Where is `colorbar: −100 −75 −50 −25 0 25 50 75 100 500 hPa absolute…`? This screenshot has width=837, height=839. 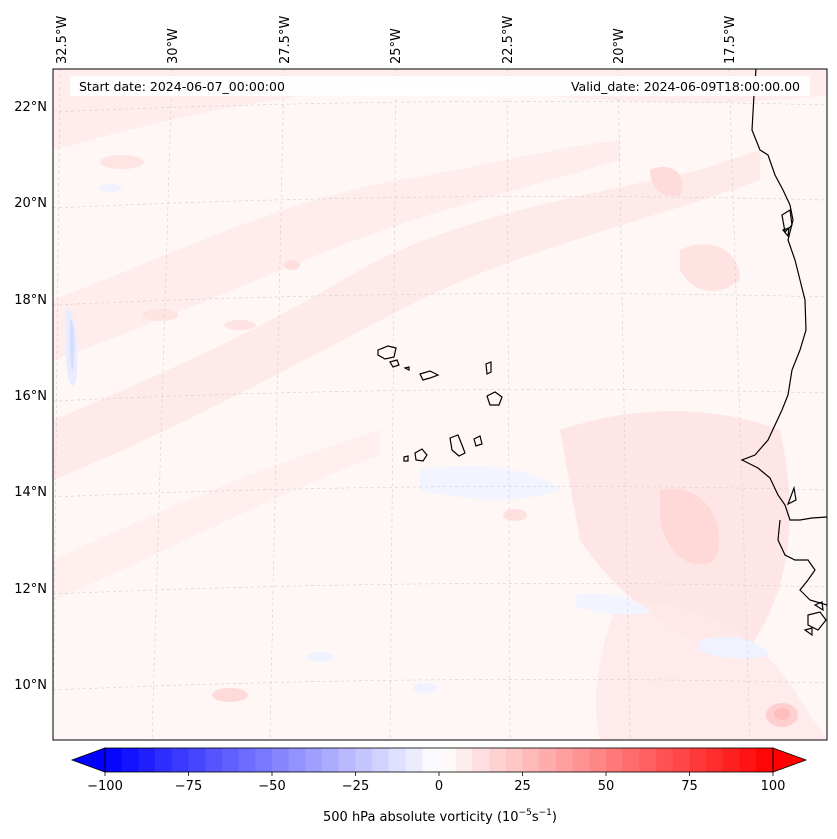 colorbar: −100 −75 −50 −25 0 25 50 75 100 500 hPa absolute… is located at coordinates (439, 786).